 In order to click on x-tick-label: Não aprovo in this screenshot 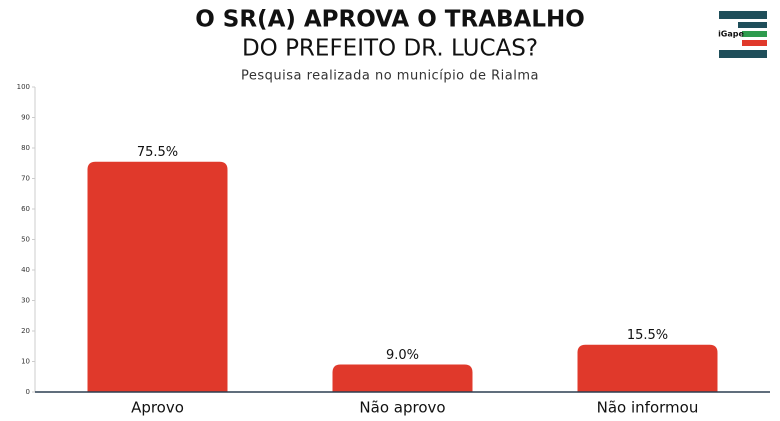, I will do `click(402, 408)`.